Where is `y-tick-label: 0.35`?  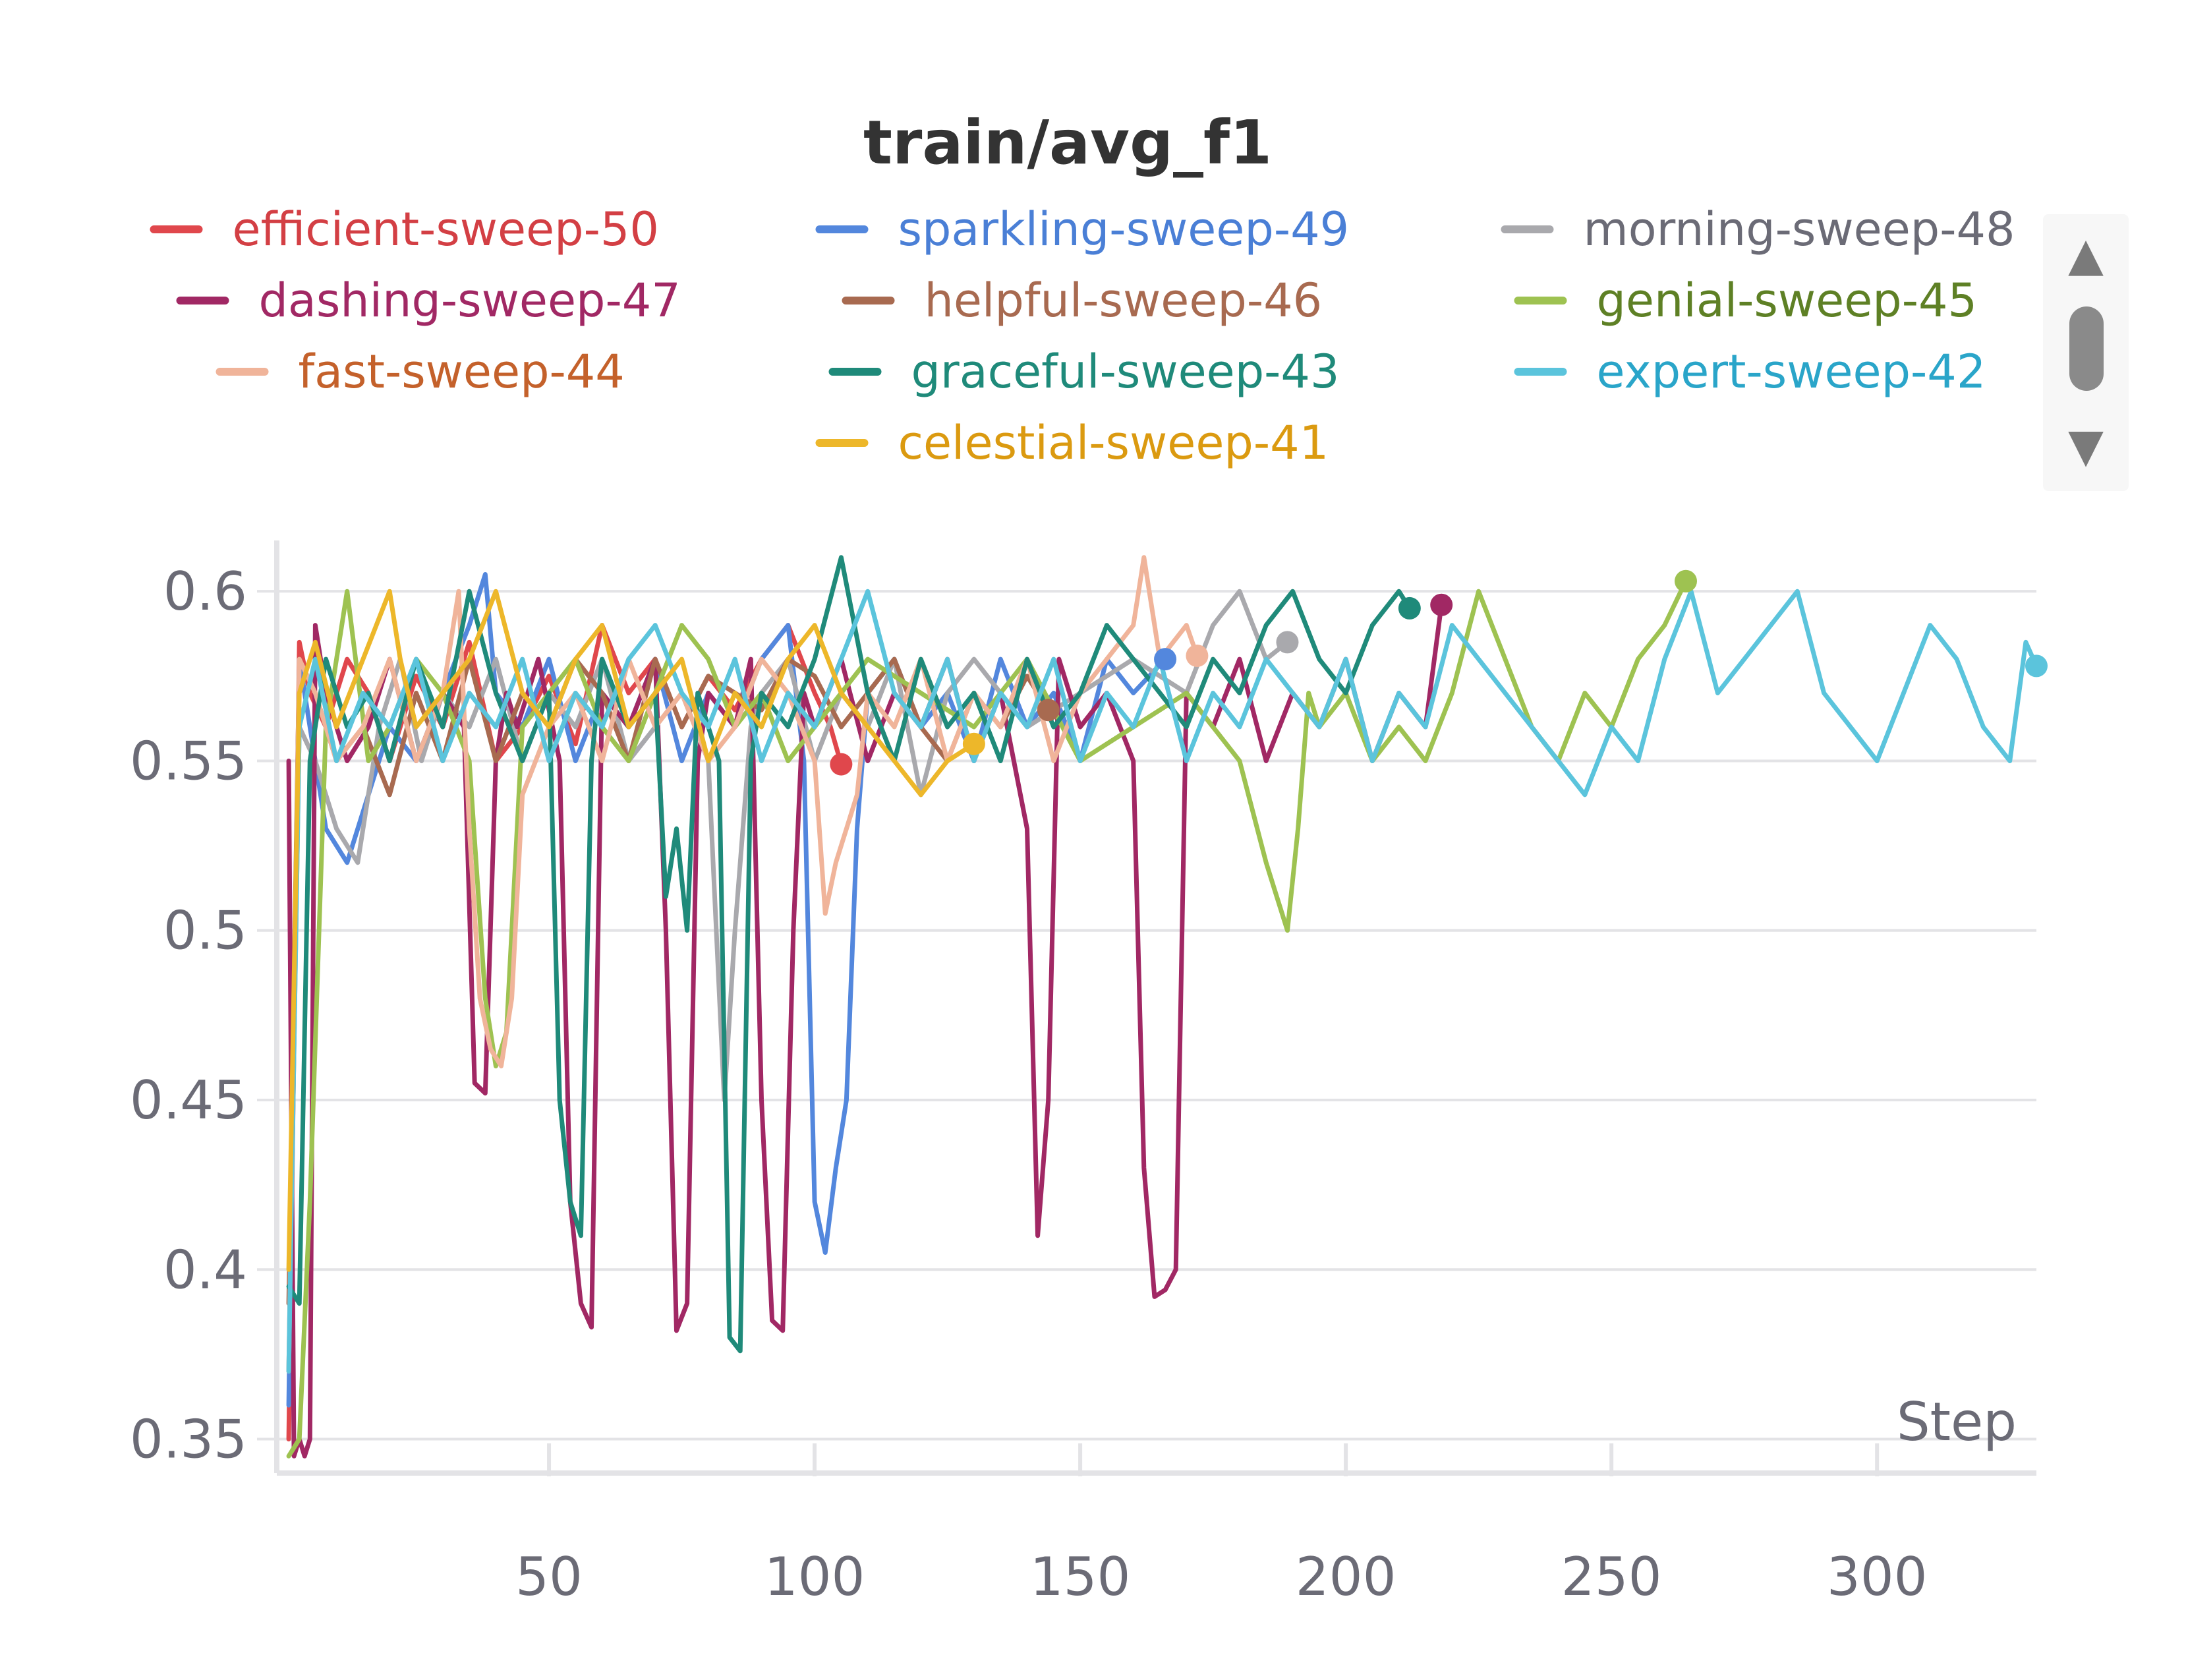 y-tick-label: 0.35 is located at coordinates (188, 1439).